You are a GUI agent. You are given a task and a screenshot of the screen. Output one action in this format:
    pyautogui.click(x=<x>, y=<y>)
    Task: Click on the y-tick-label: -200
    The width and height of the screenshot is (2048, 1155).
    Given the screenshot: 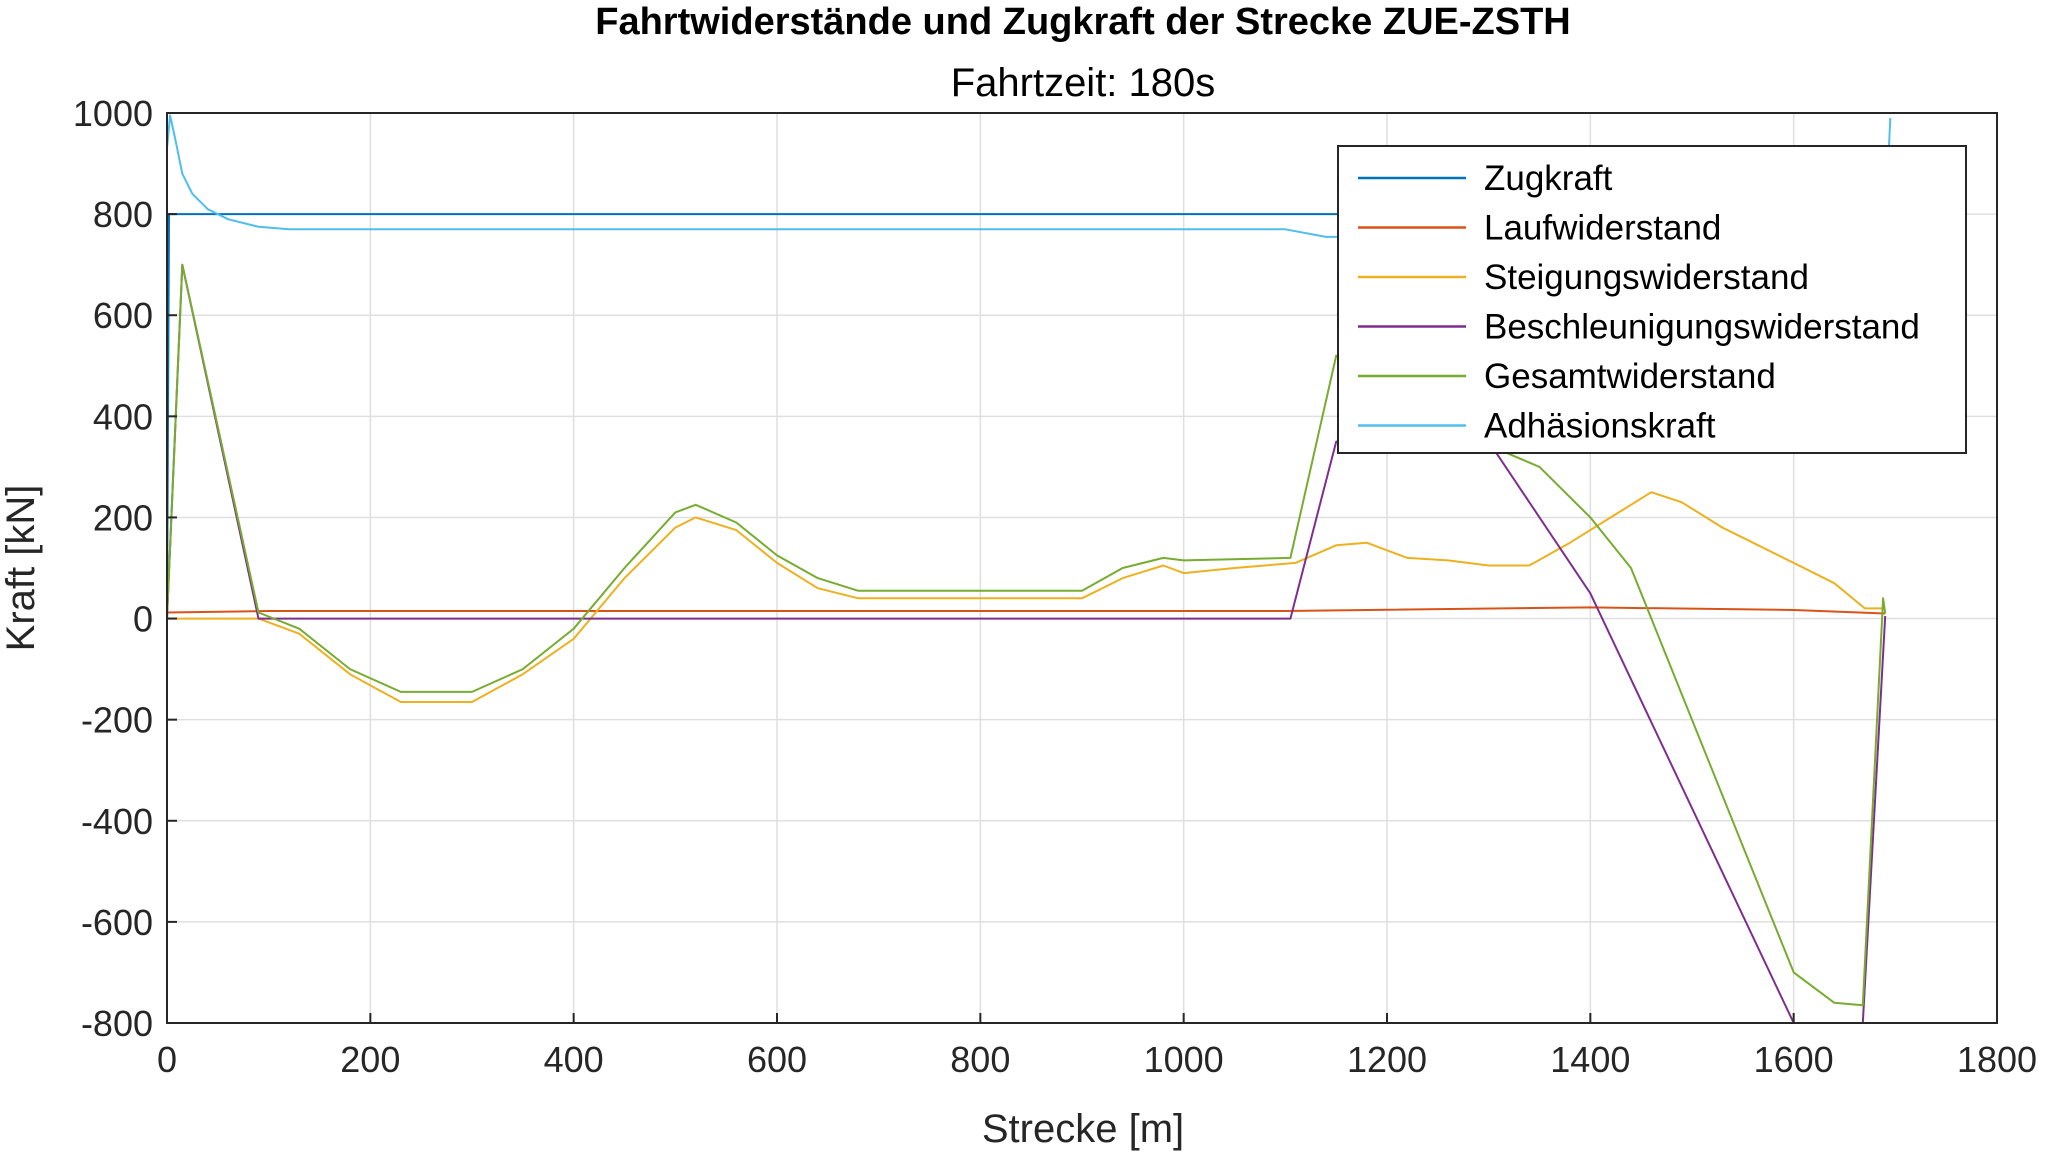 What is the action you would take?
    pyautogui.click(x=117, y=720)
    